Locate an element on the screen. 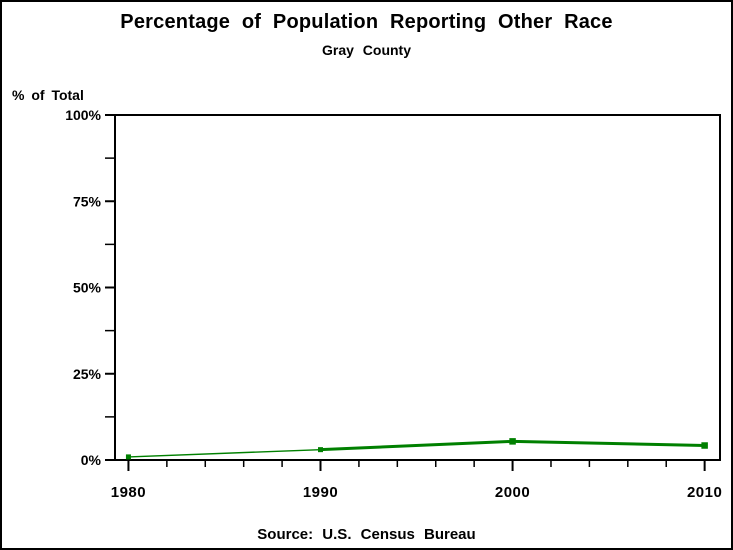  y-axis-title: % of Total is located at coordinates (48, 95).